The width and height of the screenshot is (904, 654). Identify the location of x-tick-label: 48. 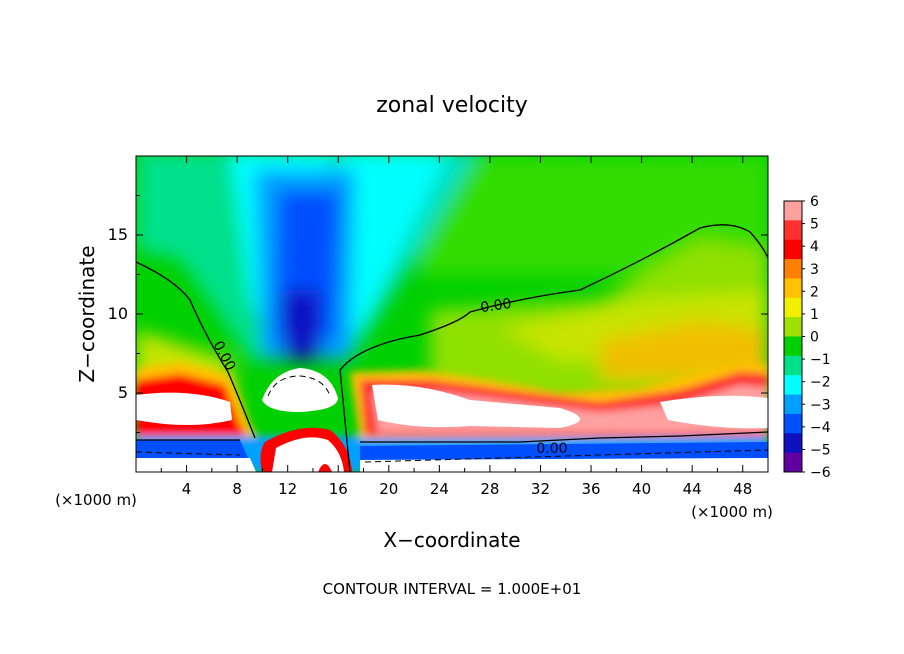
(742, 489).